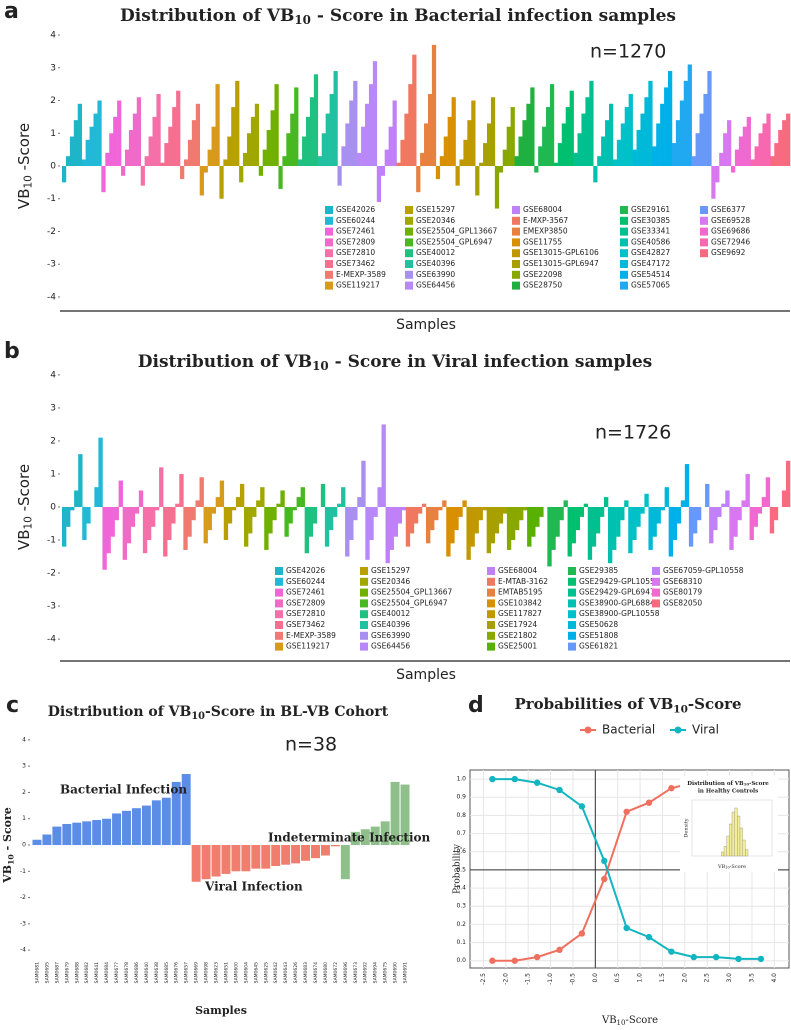 This screenshot has height=1030, width=791. I want to click on y-tick-label: 0.4, so click(461, 888).